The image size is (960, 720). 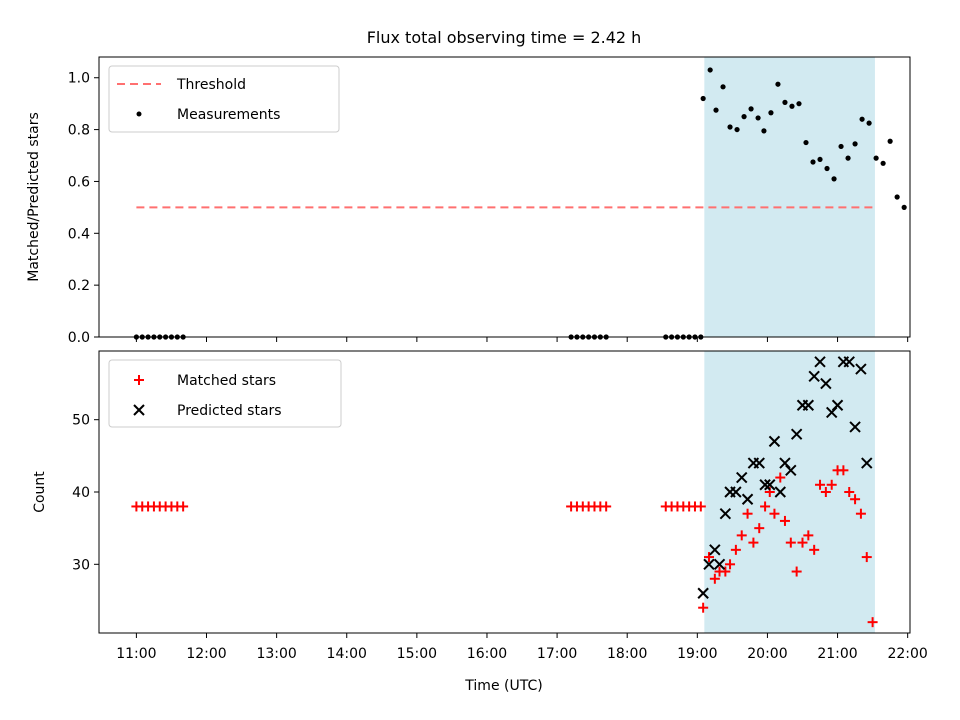 What do you see at coordinates (228, 115) in the screenshot?
I see `legend-measurement-label: Measurements` at bounding box center [228, 115].